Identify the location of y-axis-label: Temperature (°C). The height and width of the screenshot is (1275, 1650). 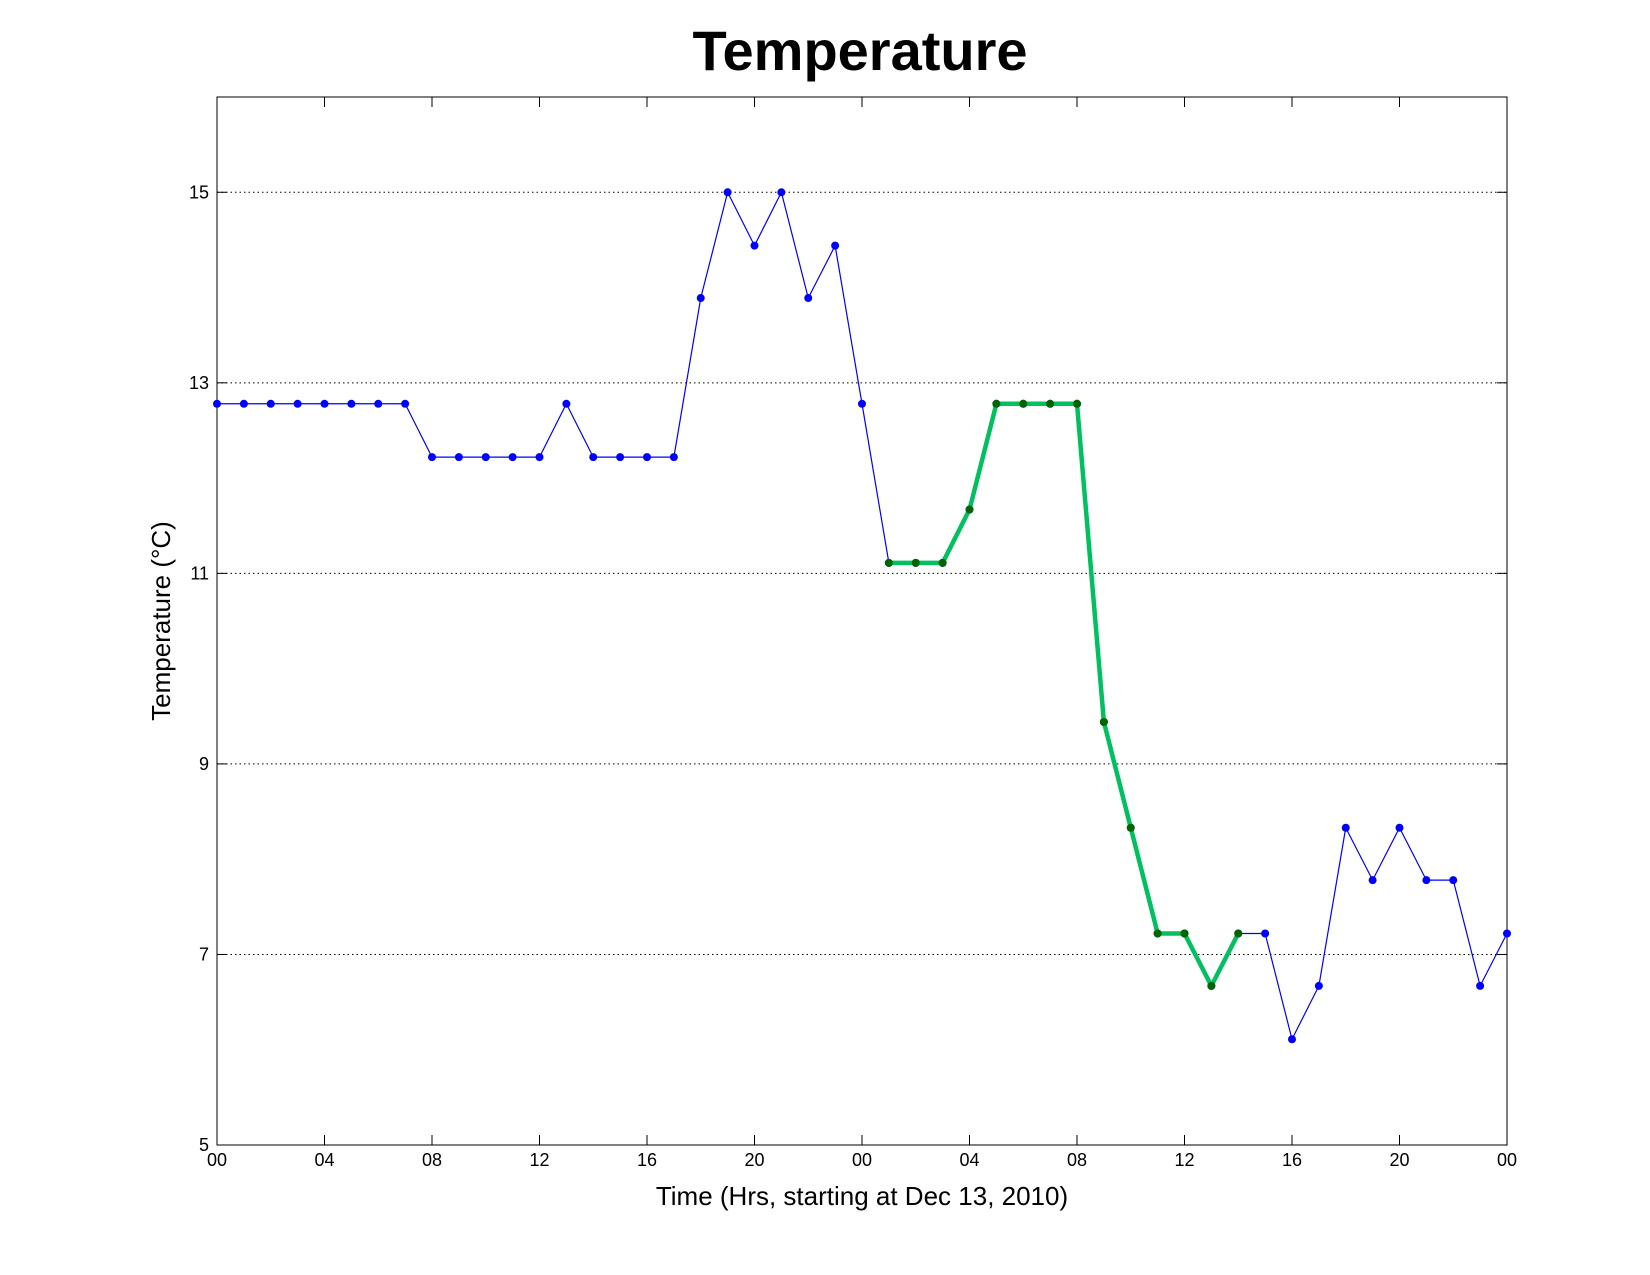
(161, 621).